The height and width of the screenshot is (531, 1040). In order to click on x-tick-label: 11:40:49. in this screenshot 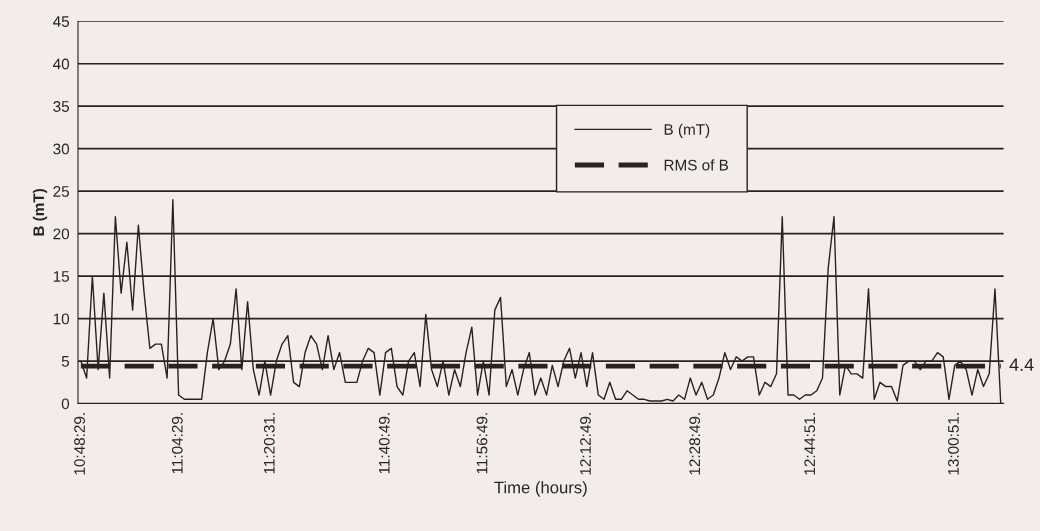, I will do `click(384, 443)`.